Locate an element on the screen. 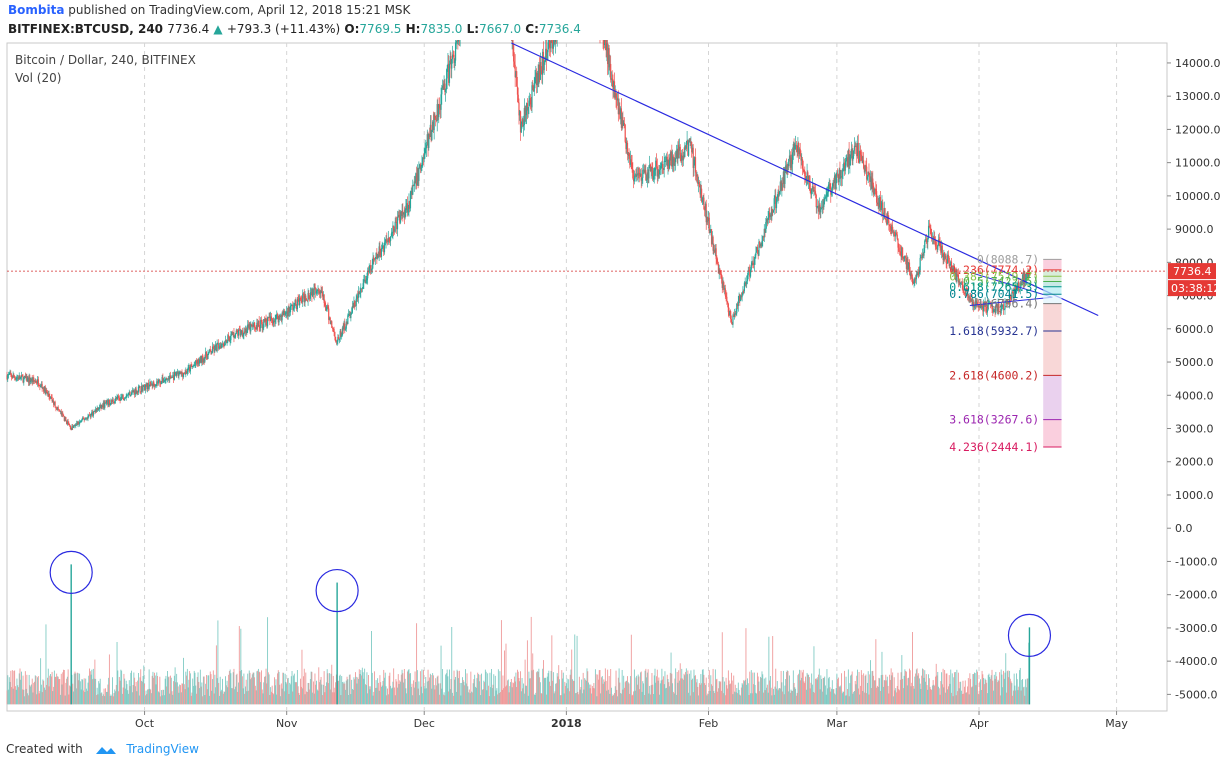  y-tick-label: -4000.0 is located at coordinates (1196, 661).